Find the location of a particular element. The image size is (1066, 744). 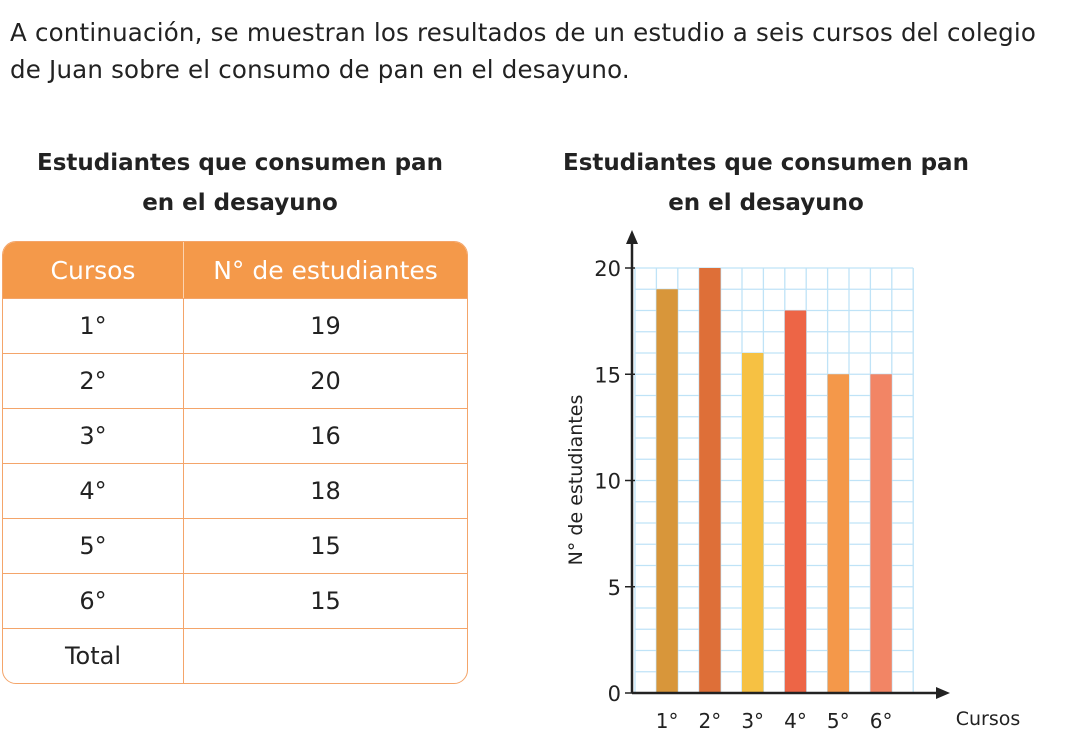

table-row: 2° 20 is located at coordinates (235, 380).